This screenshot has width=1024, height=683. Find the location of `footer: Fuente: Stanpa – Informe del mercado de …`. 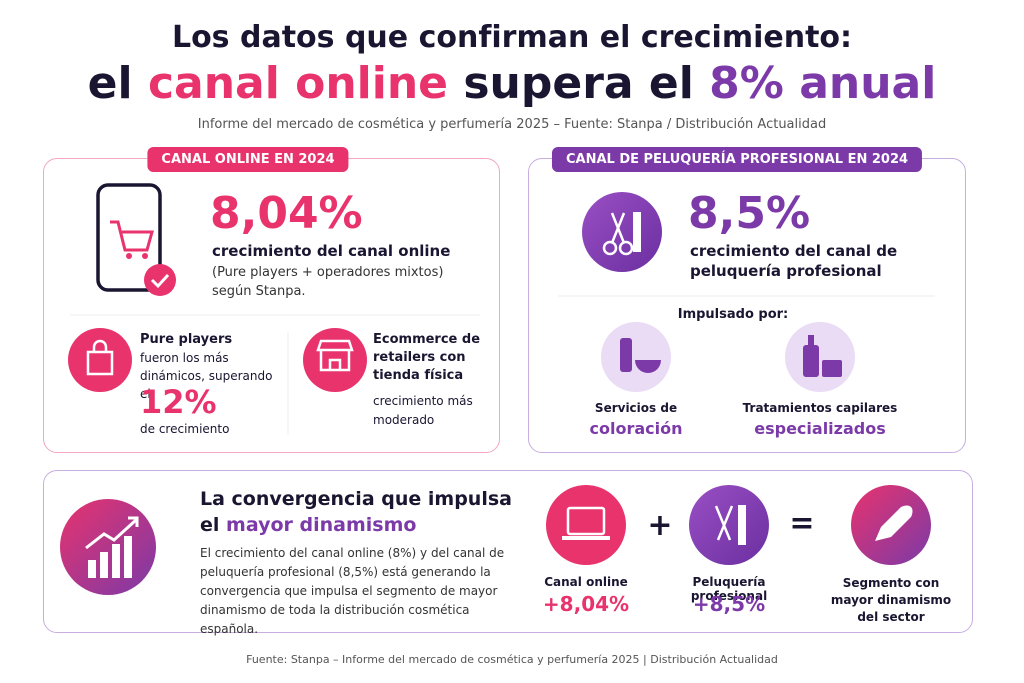

footer: Fuente: Stanpa – Informe del mercado de … is located at coordinates (512, 659).